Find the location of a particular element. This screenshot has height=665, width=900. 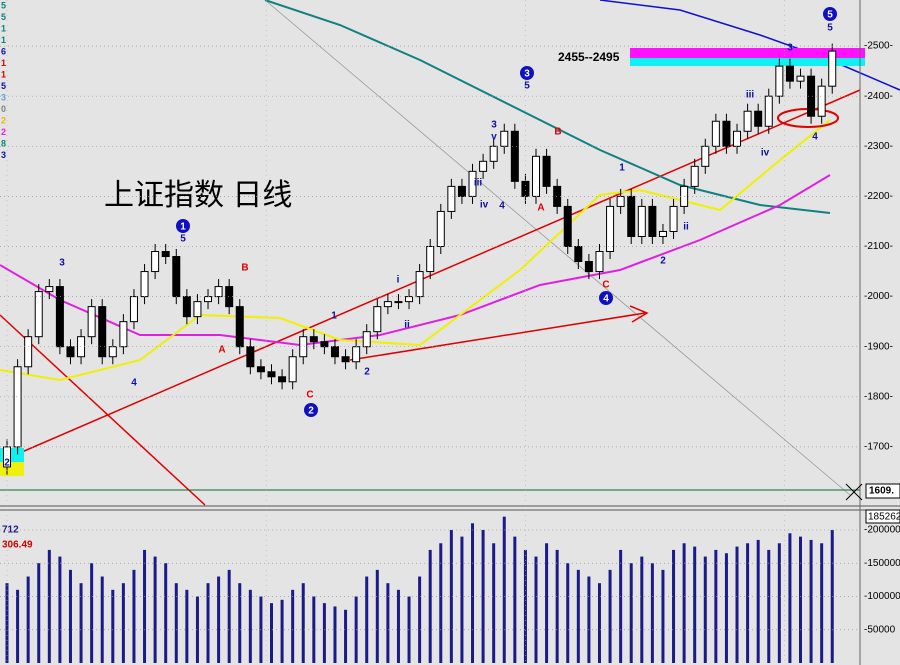

price-marker-box is located at coordinates (882, 491).